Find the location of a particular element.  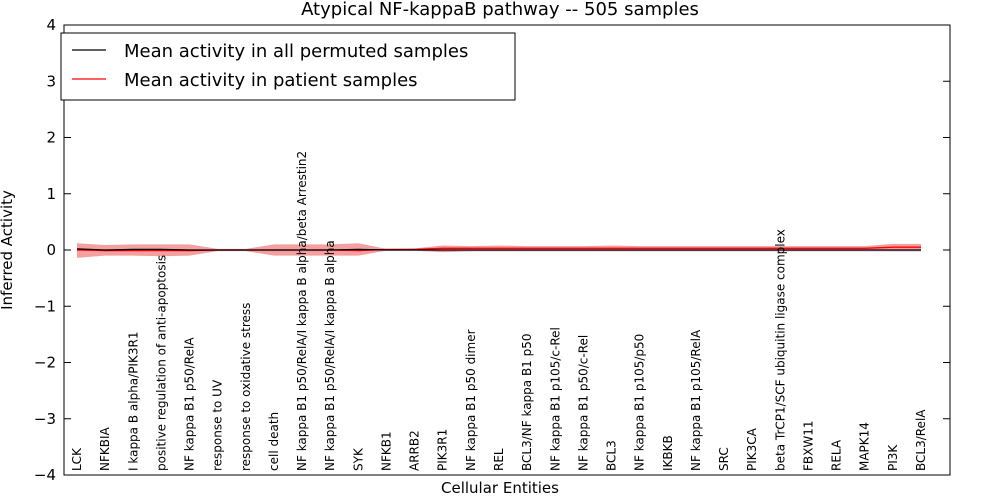

category-label: LCK is located at coordinates (77, 459).